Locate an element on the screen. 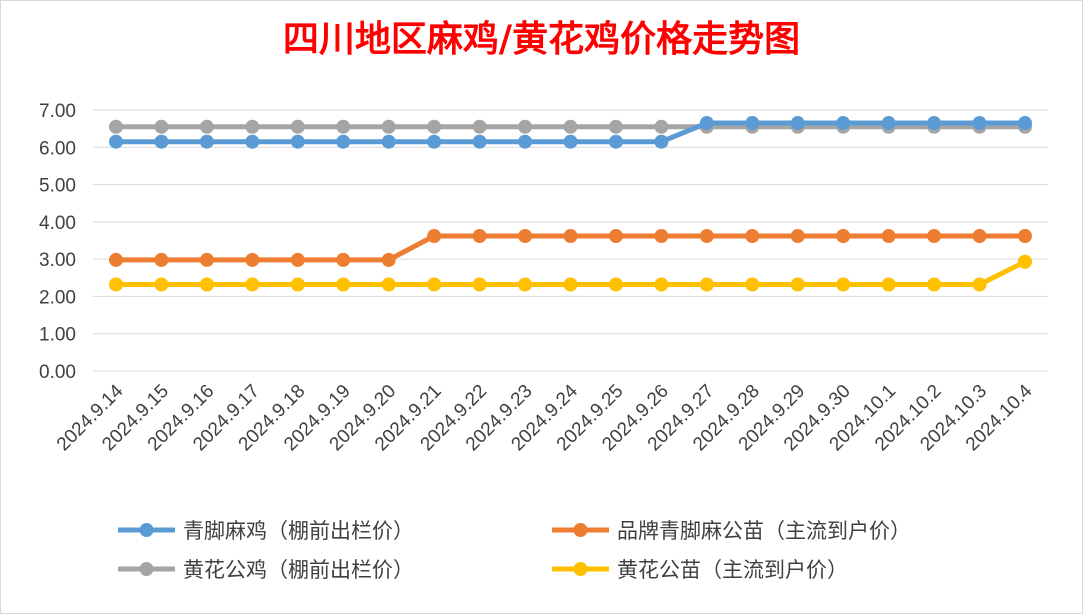  chart-title: 四川地区麻鸡/黄花鸡价格走势图 is located at coordinates (541, 39).